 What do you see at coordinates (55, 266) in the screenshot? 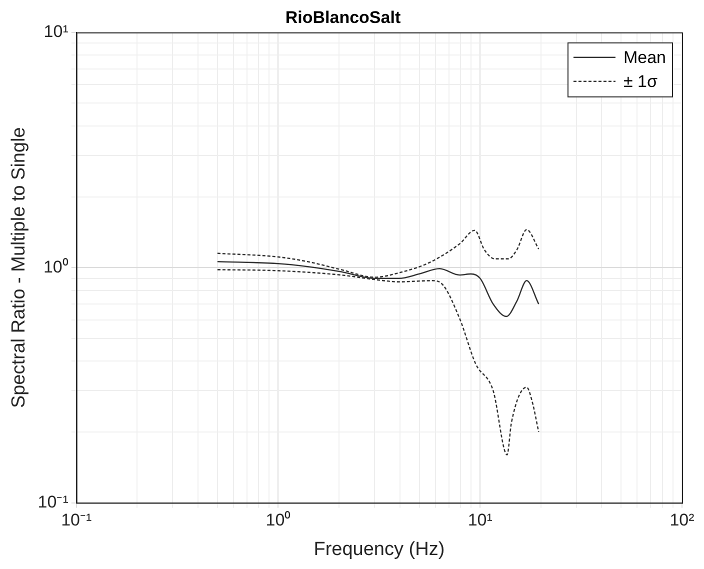
I see `y-tick-label: 10⁰` at bounding box center [55, 266].